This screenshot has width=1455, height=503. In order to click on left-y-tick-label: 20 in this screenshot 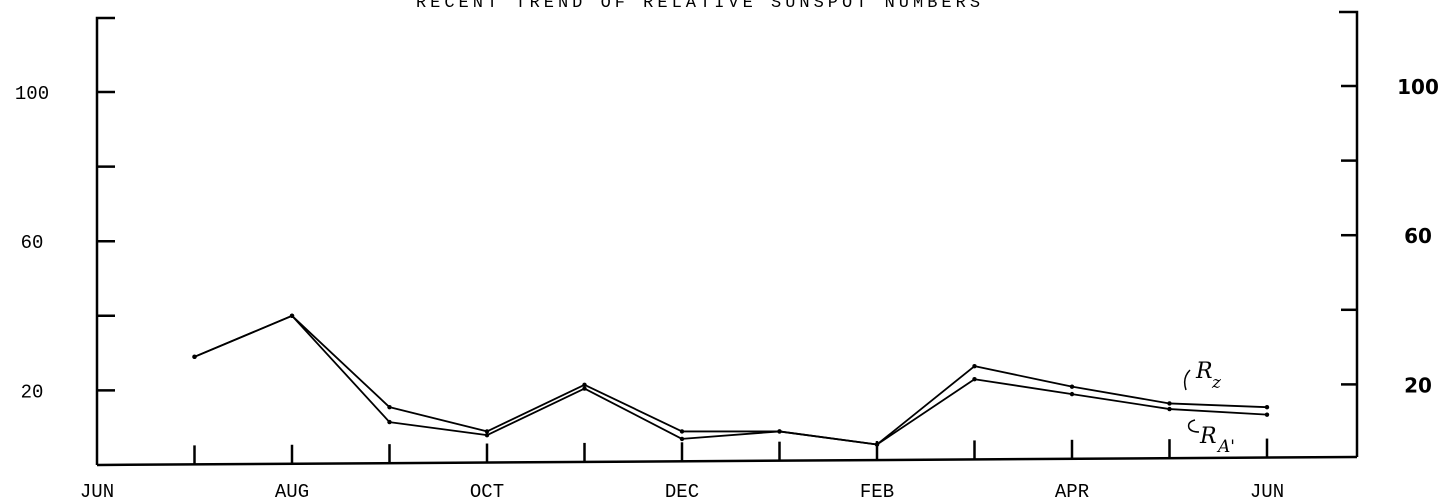, I will do `click(32, 392)`.